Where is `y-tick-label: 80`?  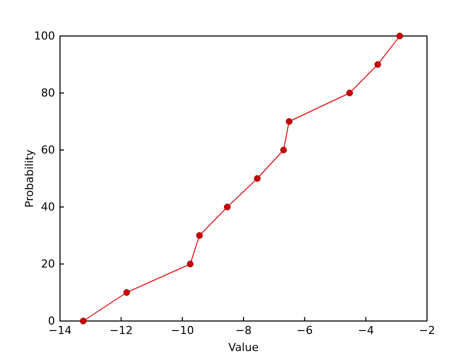 y-tick-label: 80 is located at coordinates (48, 93).